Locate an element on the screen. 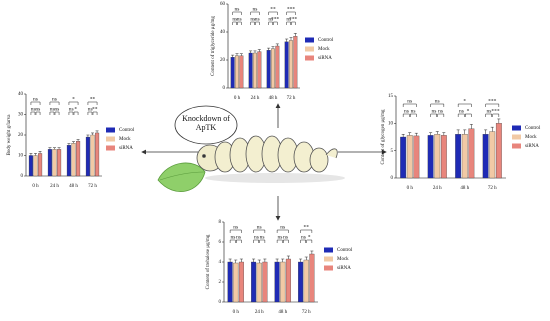 Image resolution: width=550 pixels, height=321 pixels. center-label: Knockdown of ApTK is located at coordinates (206, 123).